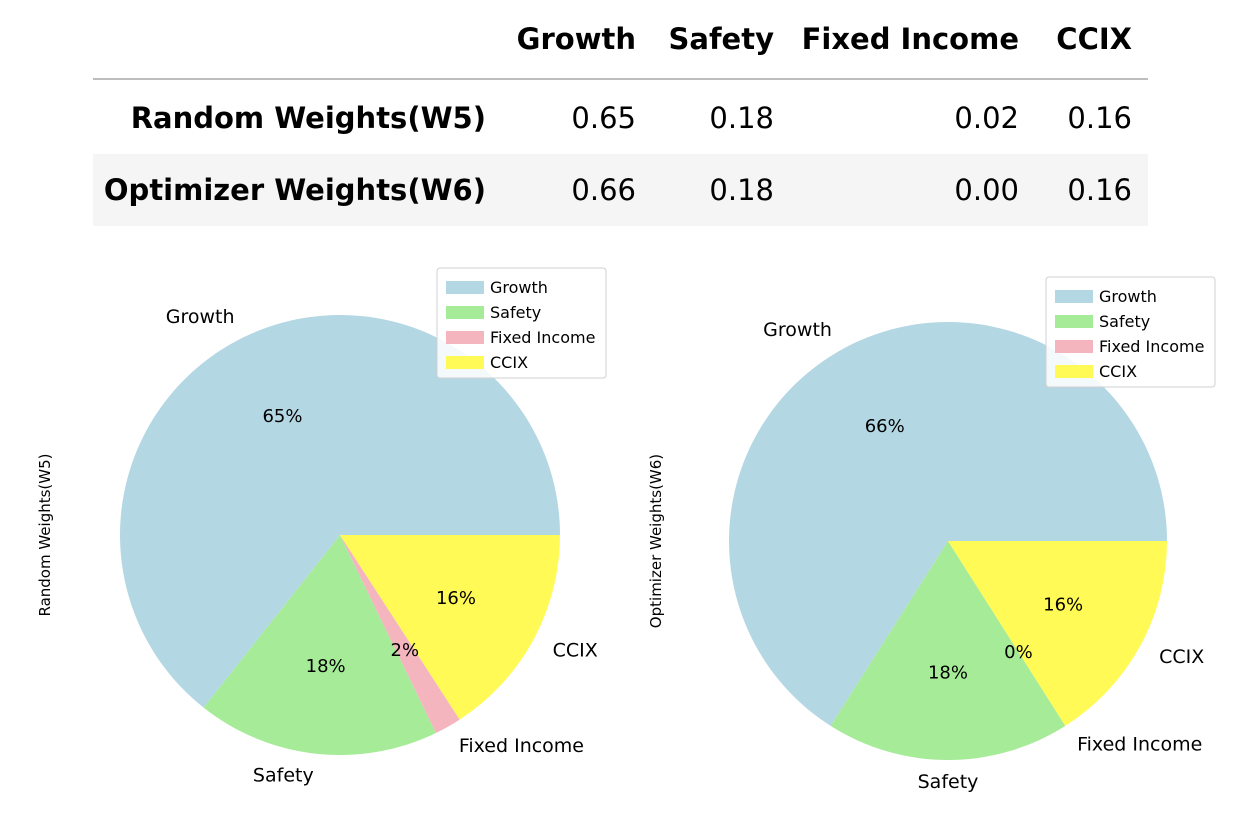  What do you see at coordinates (405, 650) in the screenshot?
I see `pct-label-fixed-income: 2%` at bounding box center [405, 650].